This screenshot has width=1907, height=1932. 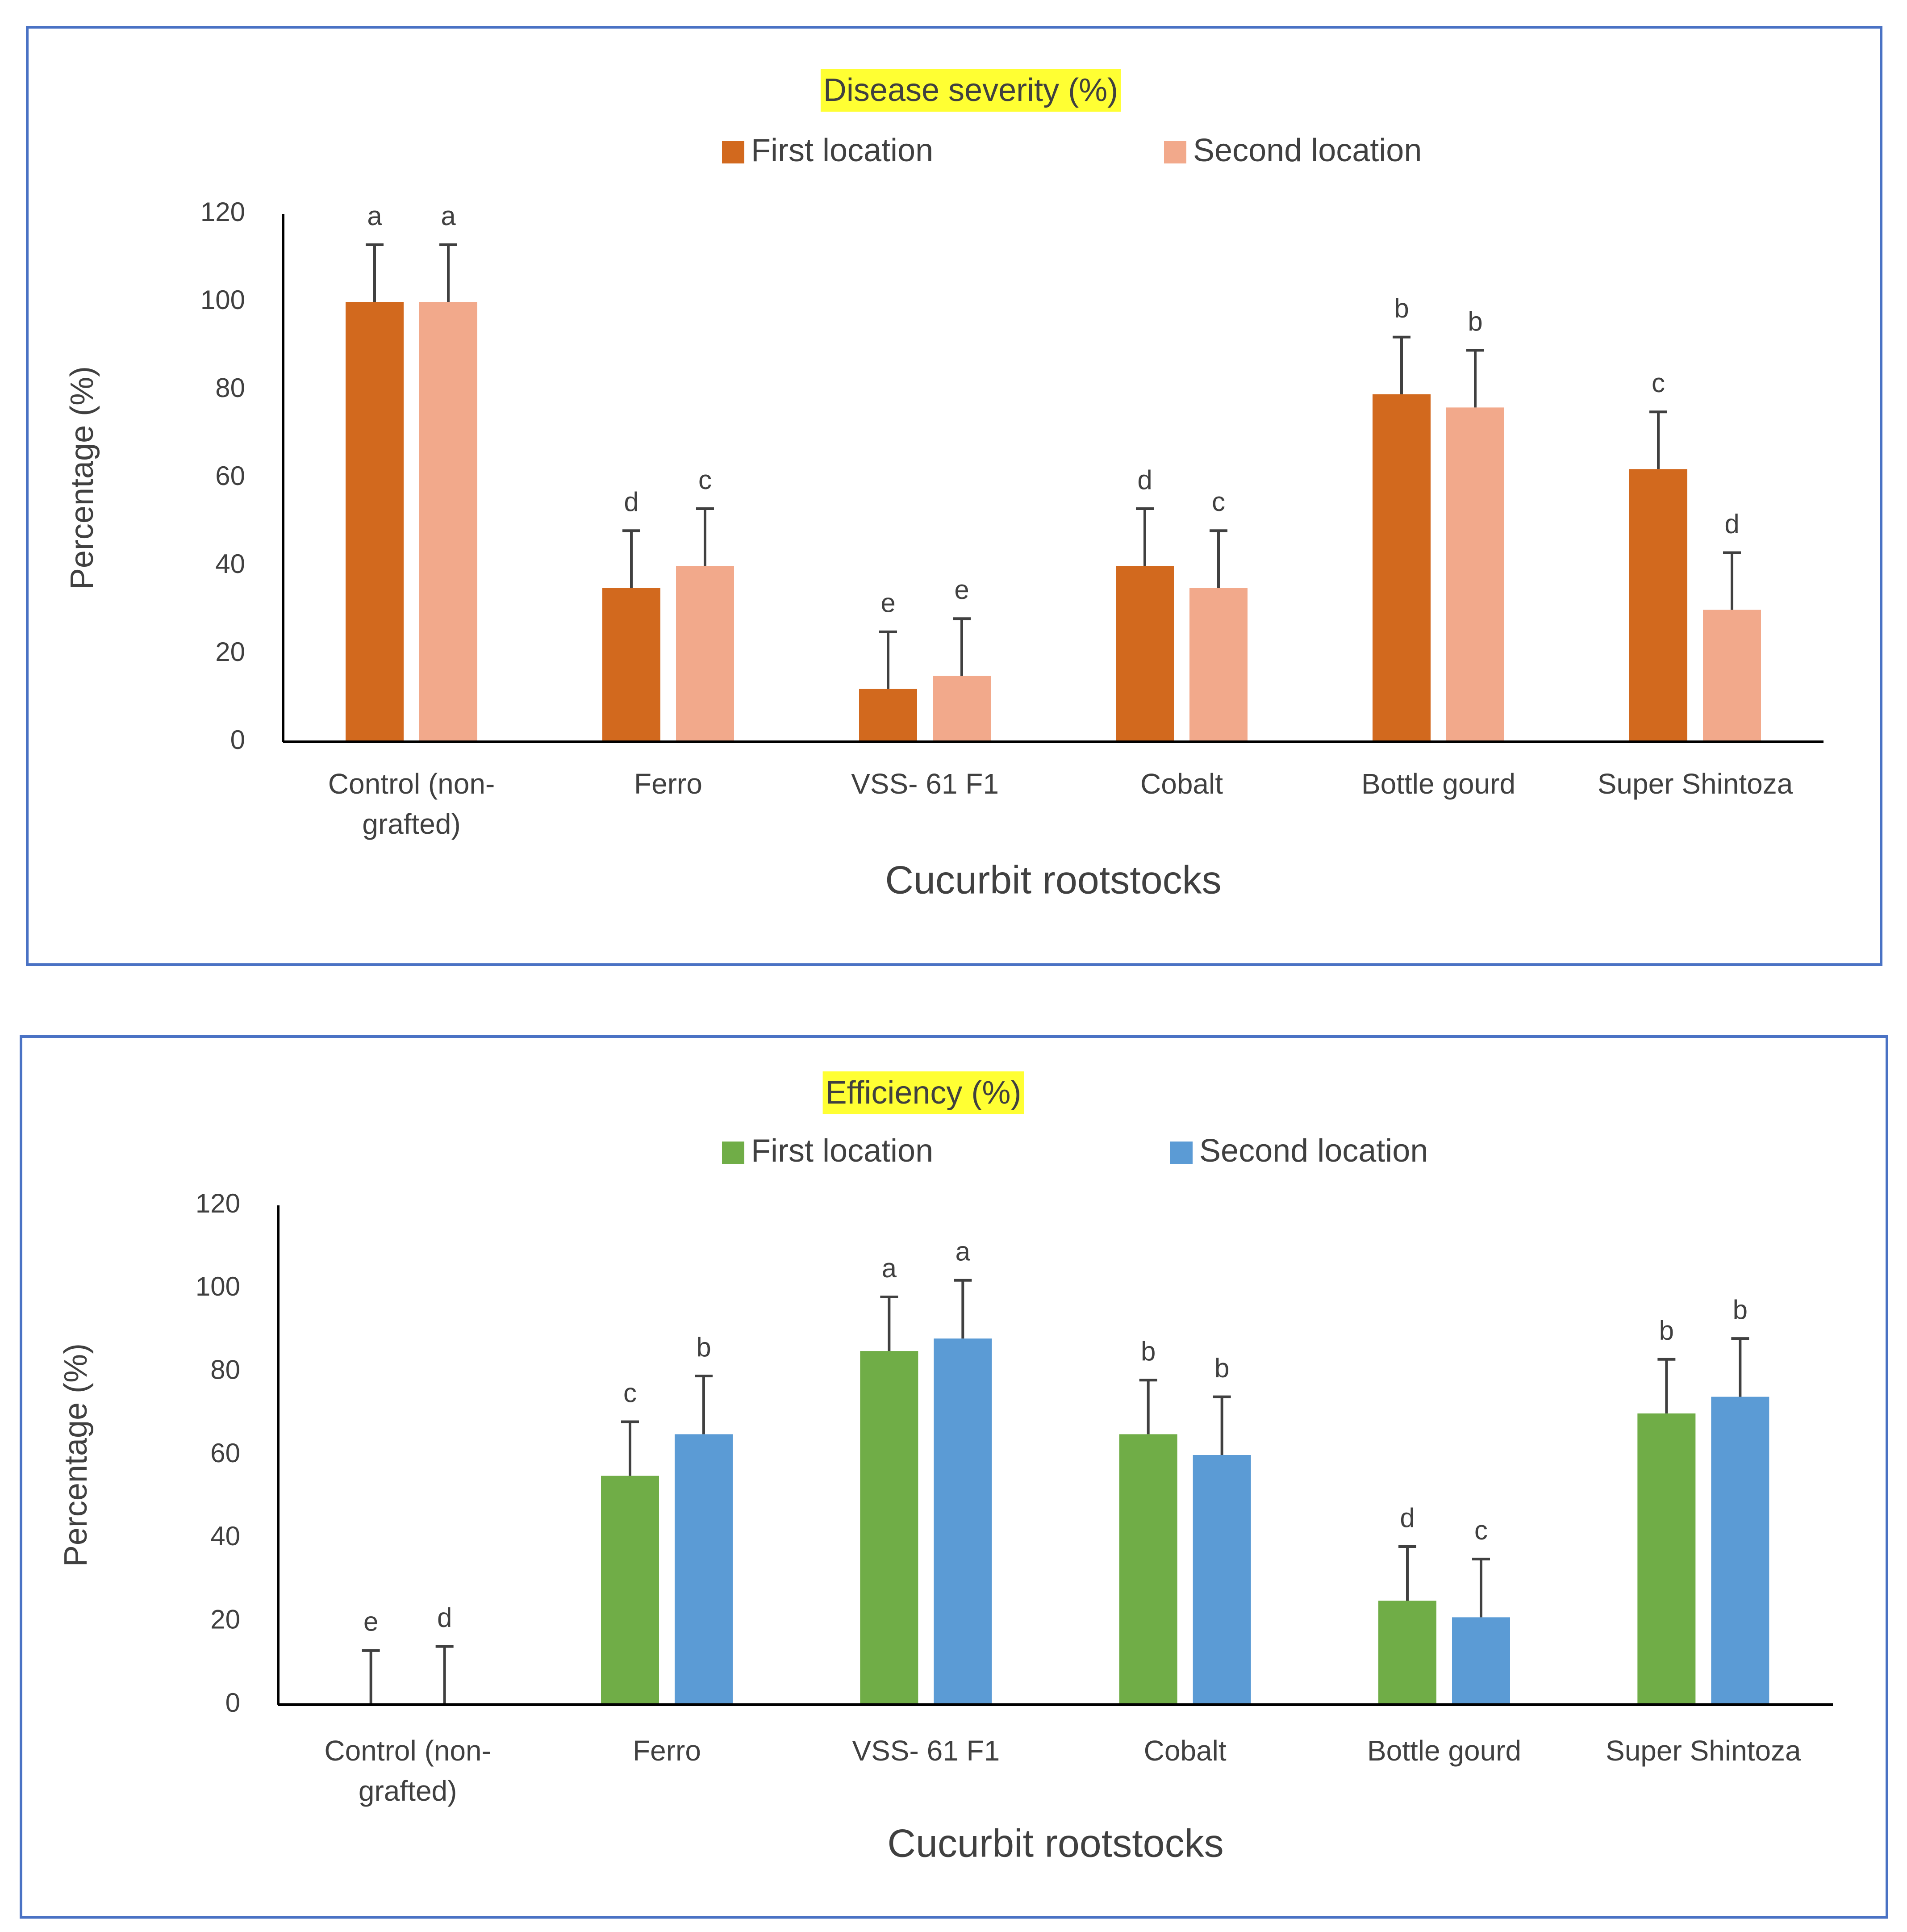 I want to click on significance-letter-series1-0: a, so click(x=374, y=216).